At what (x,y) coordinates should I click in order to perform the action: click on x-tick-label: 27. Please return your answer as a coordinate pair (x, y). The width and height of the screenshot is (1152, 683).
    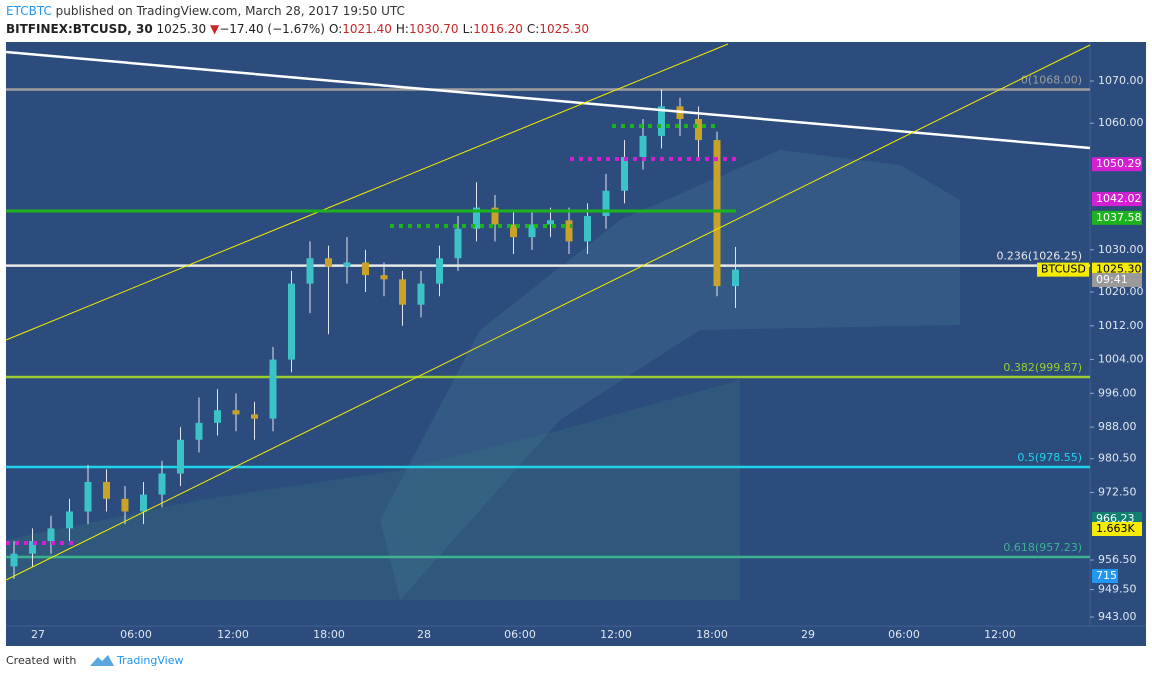
    Looking at the image, I should click on (38, 634).